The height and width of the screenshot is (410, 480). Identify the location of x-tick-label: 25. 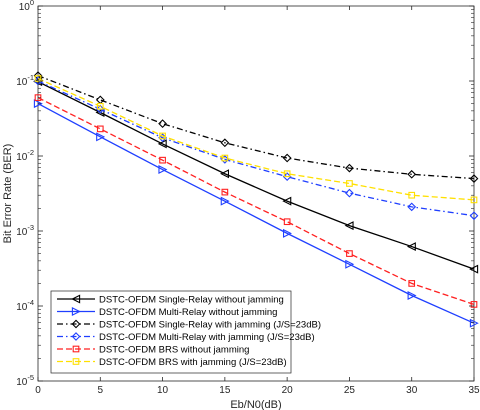
(350, 390).